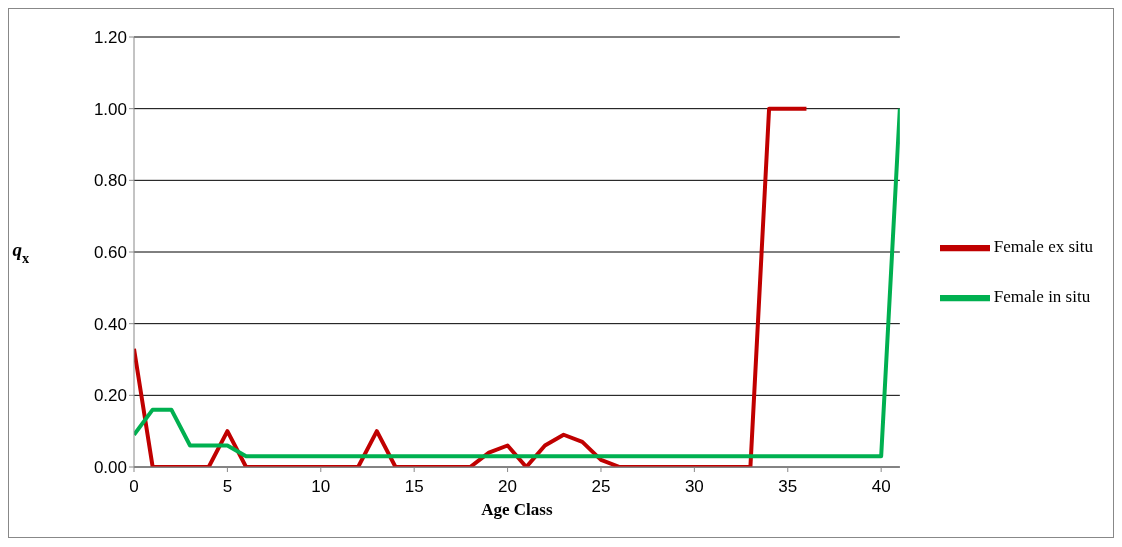 This screenshot has height=547, width=1122. I want to click on y-tick-label: 0.60, so click(110, 253).